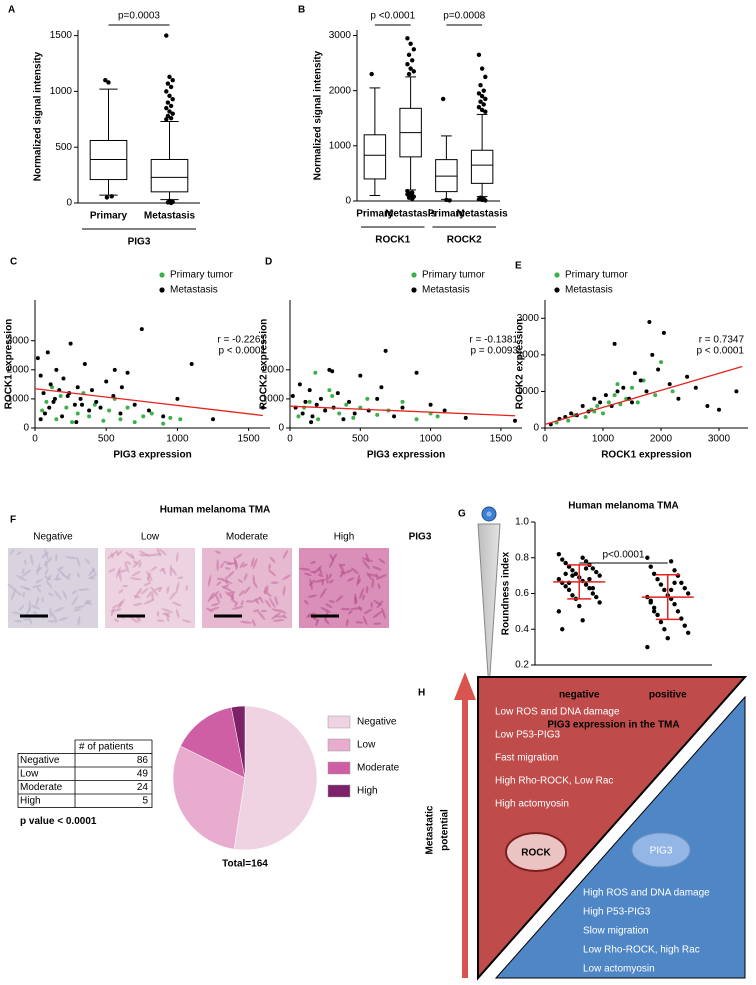  What do you see at coordinates (646, 455) in the screenshot?
I see `x-axis-label: ROCK1 expression` at bounding box center [646, 455].